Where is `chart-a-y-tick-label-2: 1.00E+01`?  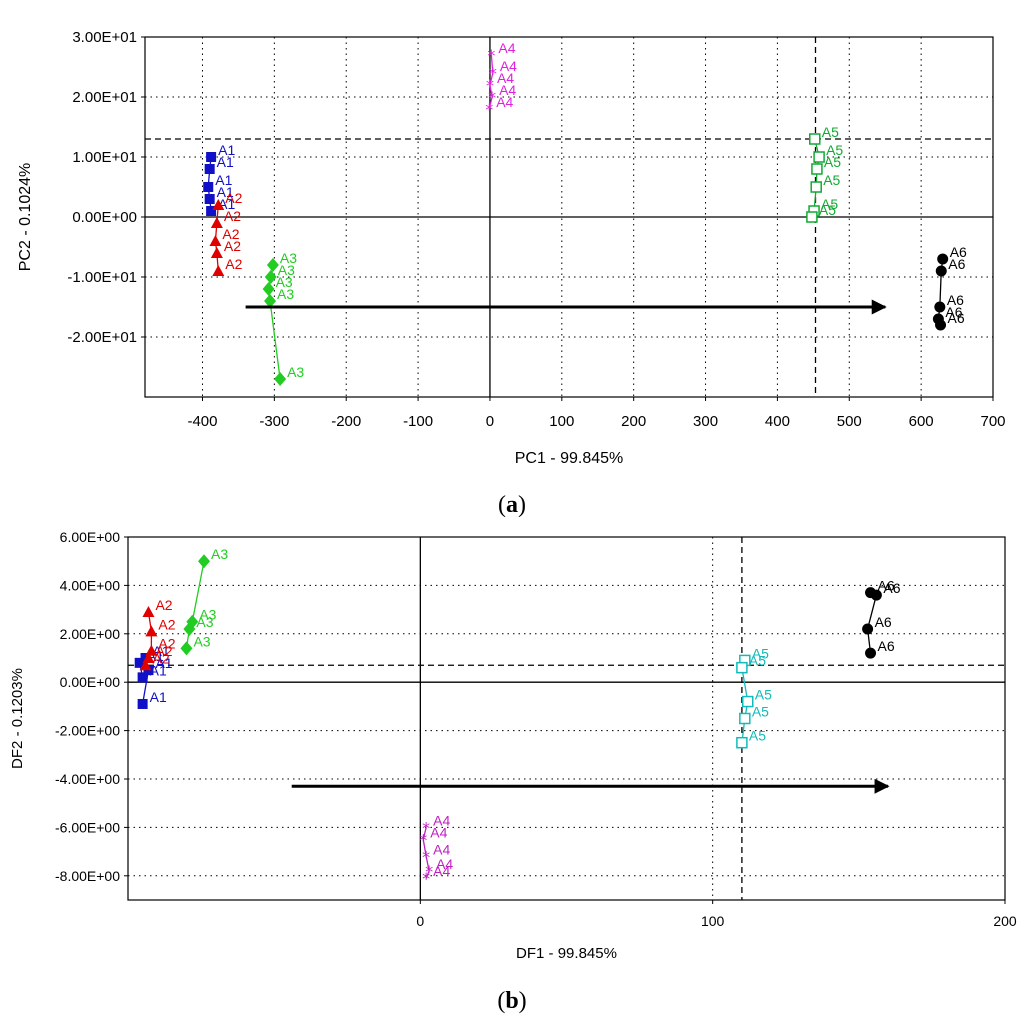
chart-a-y-tick-label-2: 1.00E+01 is located at coordinates (104, 157).